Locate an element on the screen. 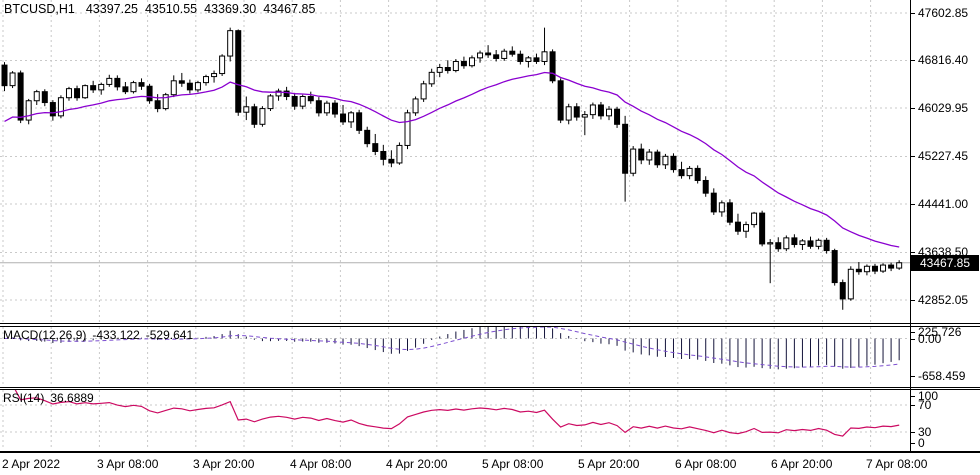 The width and height of the screenshot is (980, 475). rsi-axis-tick-label: 30 is located at coordinates (925, 432).